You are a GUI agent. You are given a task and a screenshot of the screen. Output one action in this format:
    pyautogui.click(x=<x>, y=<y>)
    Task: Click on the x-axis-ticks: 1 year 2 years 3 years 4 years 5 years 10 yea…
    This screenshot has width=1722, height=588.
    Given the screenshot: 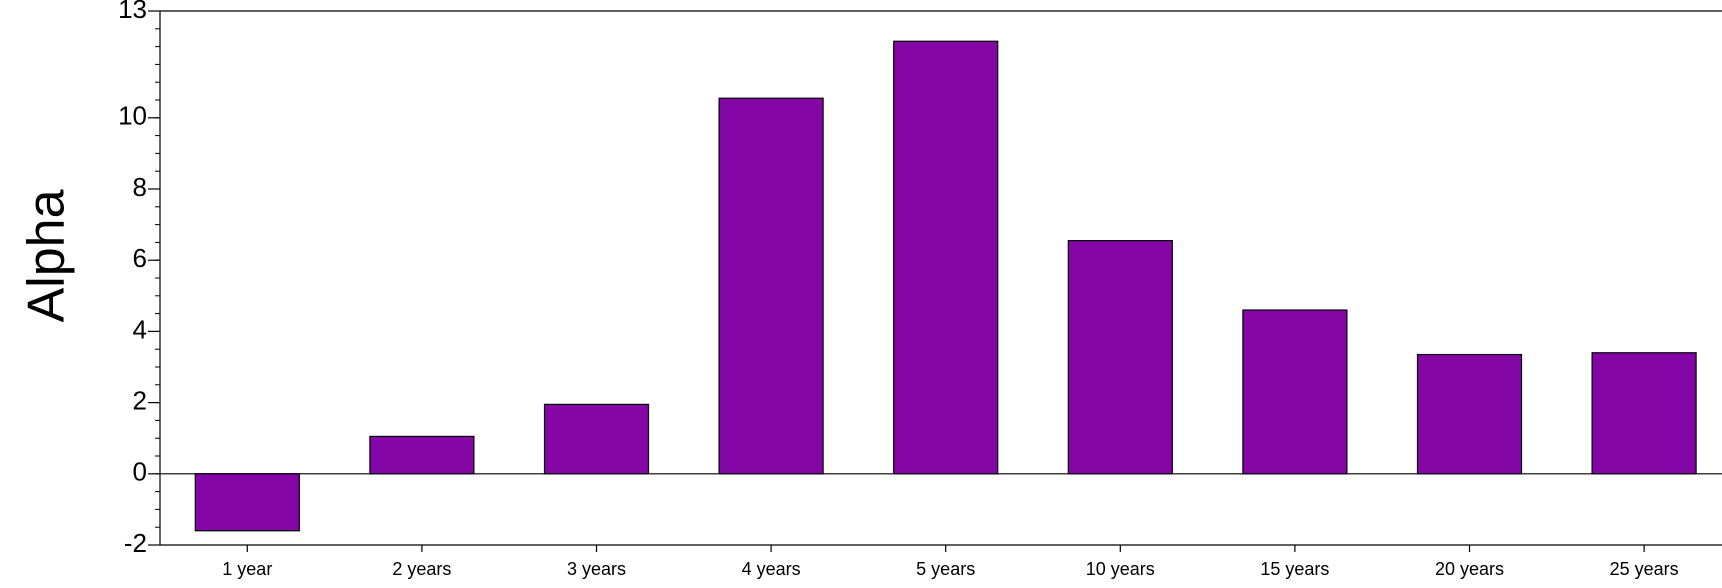 What is the action you would take?
    pyautogui.click(x=950, y=562)
    